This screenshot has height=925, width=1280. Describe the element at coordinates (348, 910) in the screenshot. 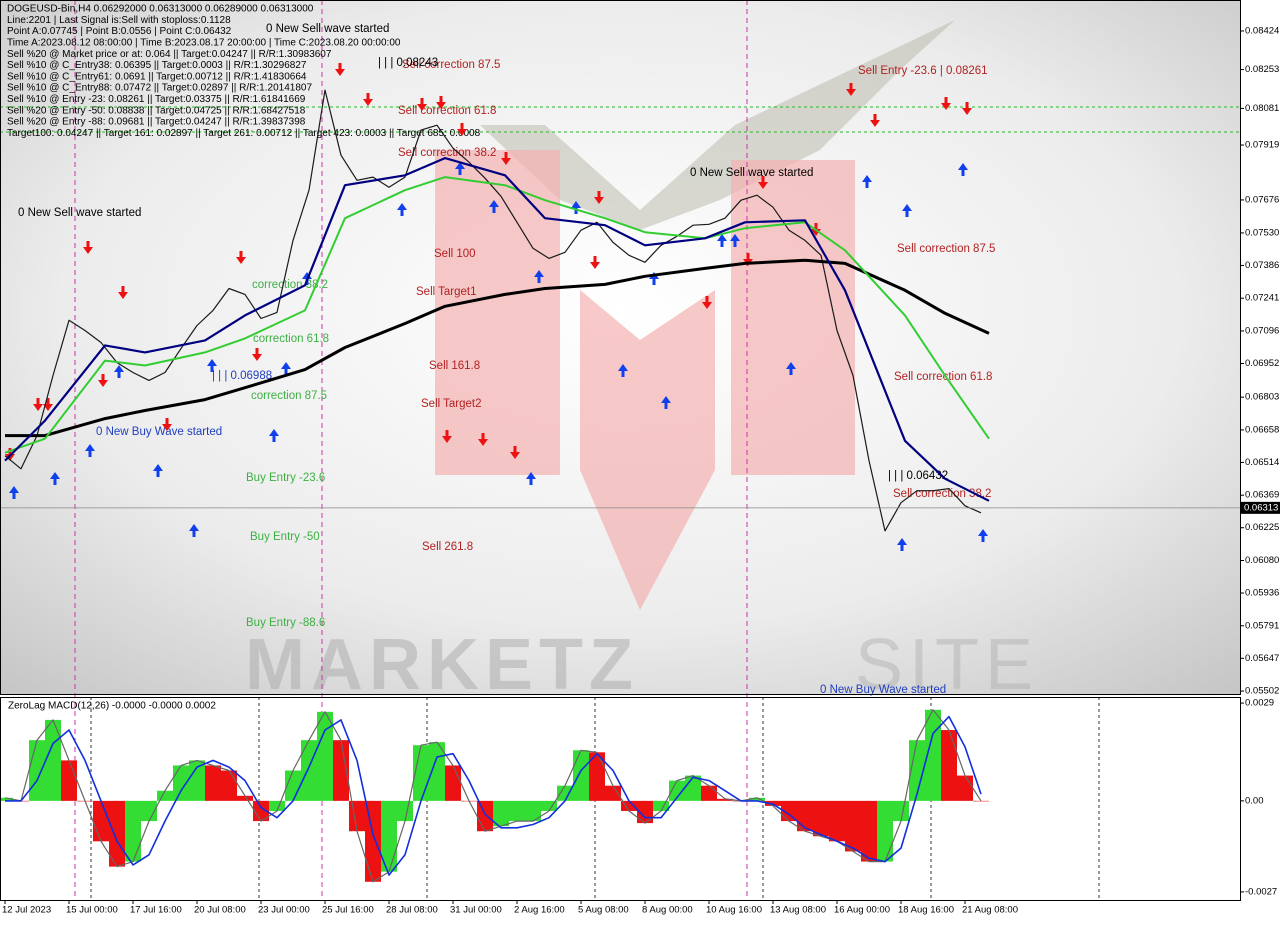

I see `x-tick-label: 25 Jul 16:00` at that location.